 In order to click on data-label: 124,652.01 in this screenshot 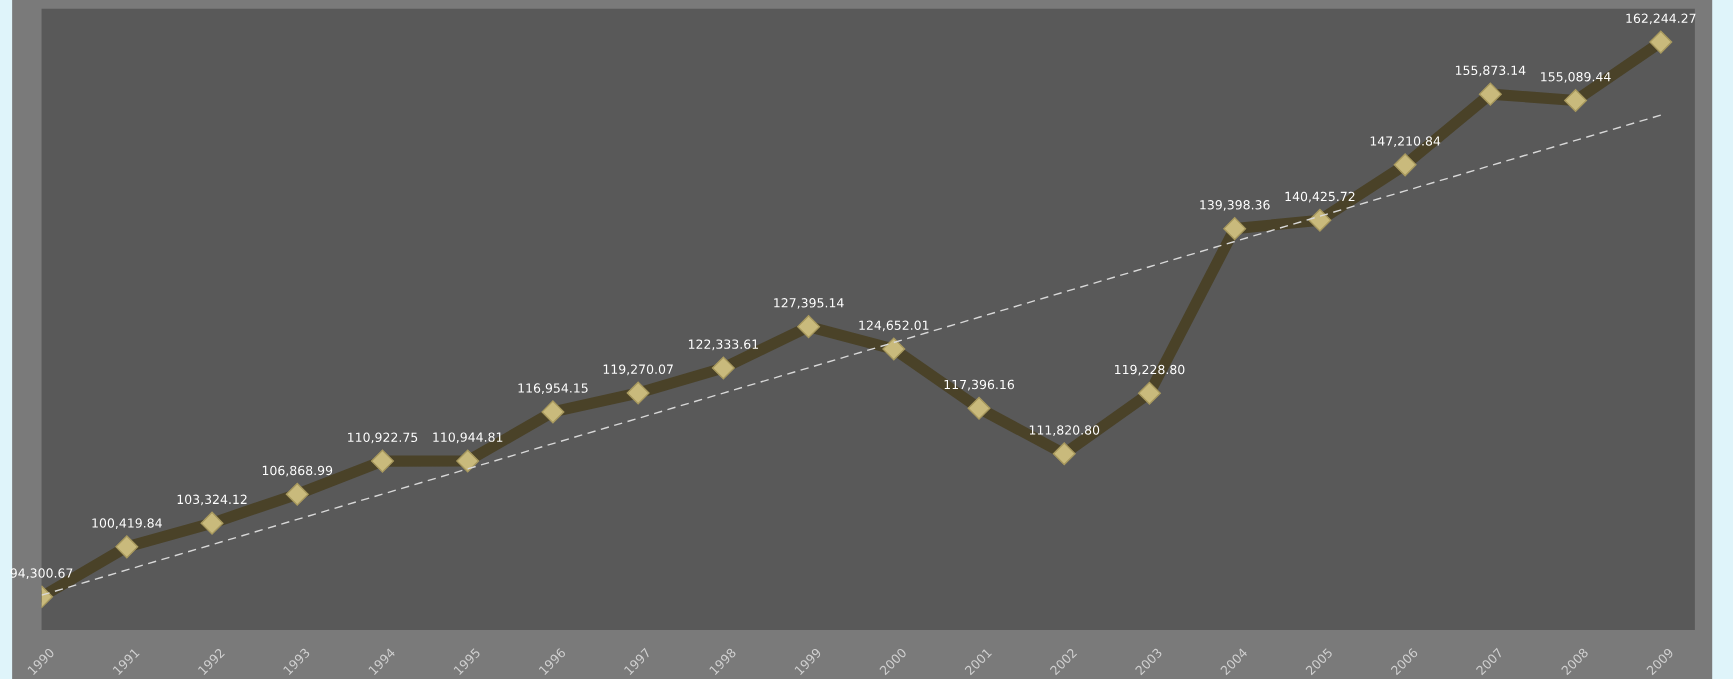, I will do `click(894, 326)`.